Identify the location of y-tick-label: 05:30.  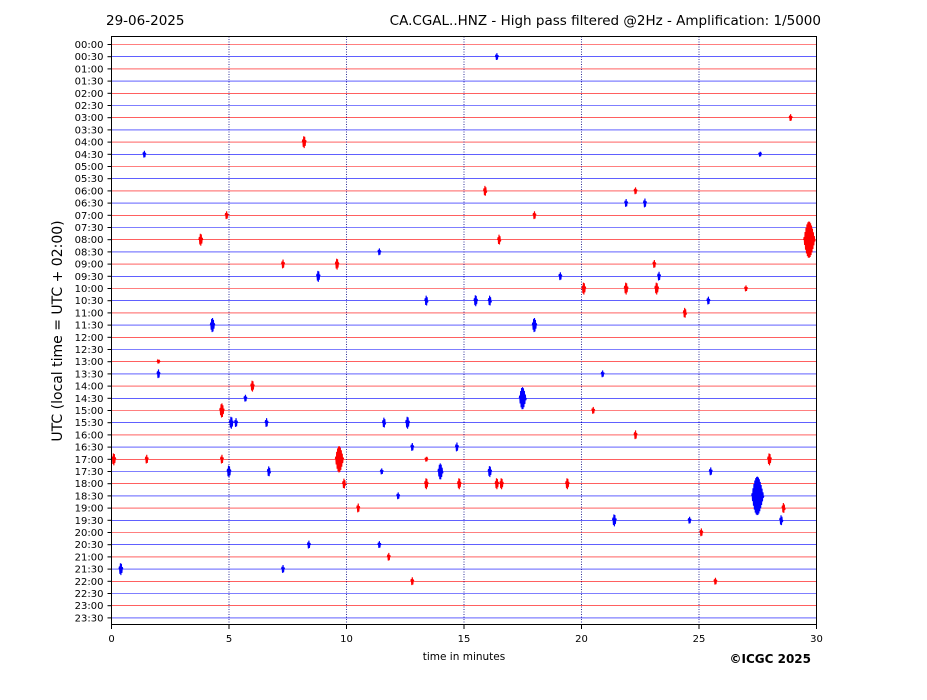
(89, 179).